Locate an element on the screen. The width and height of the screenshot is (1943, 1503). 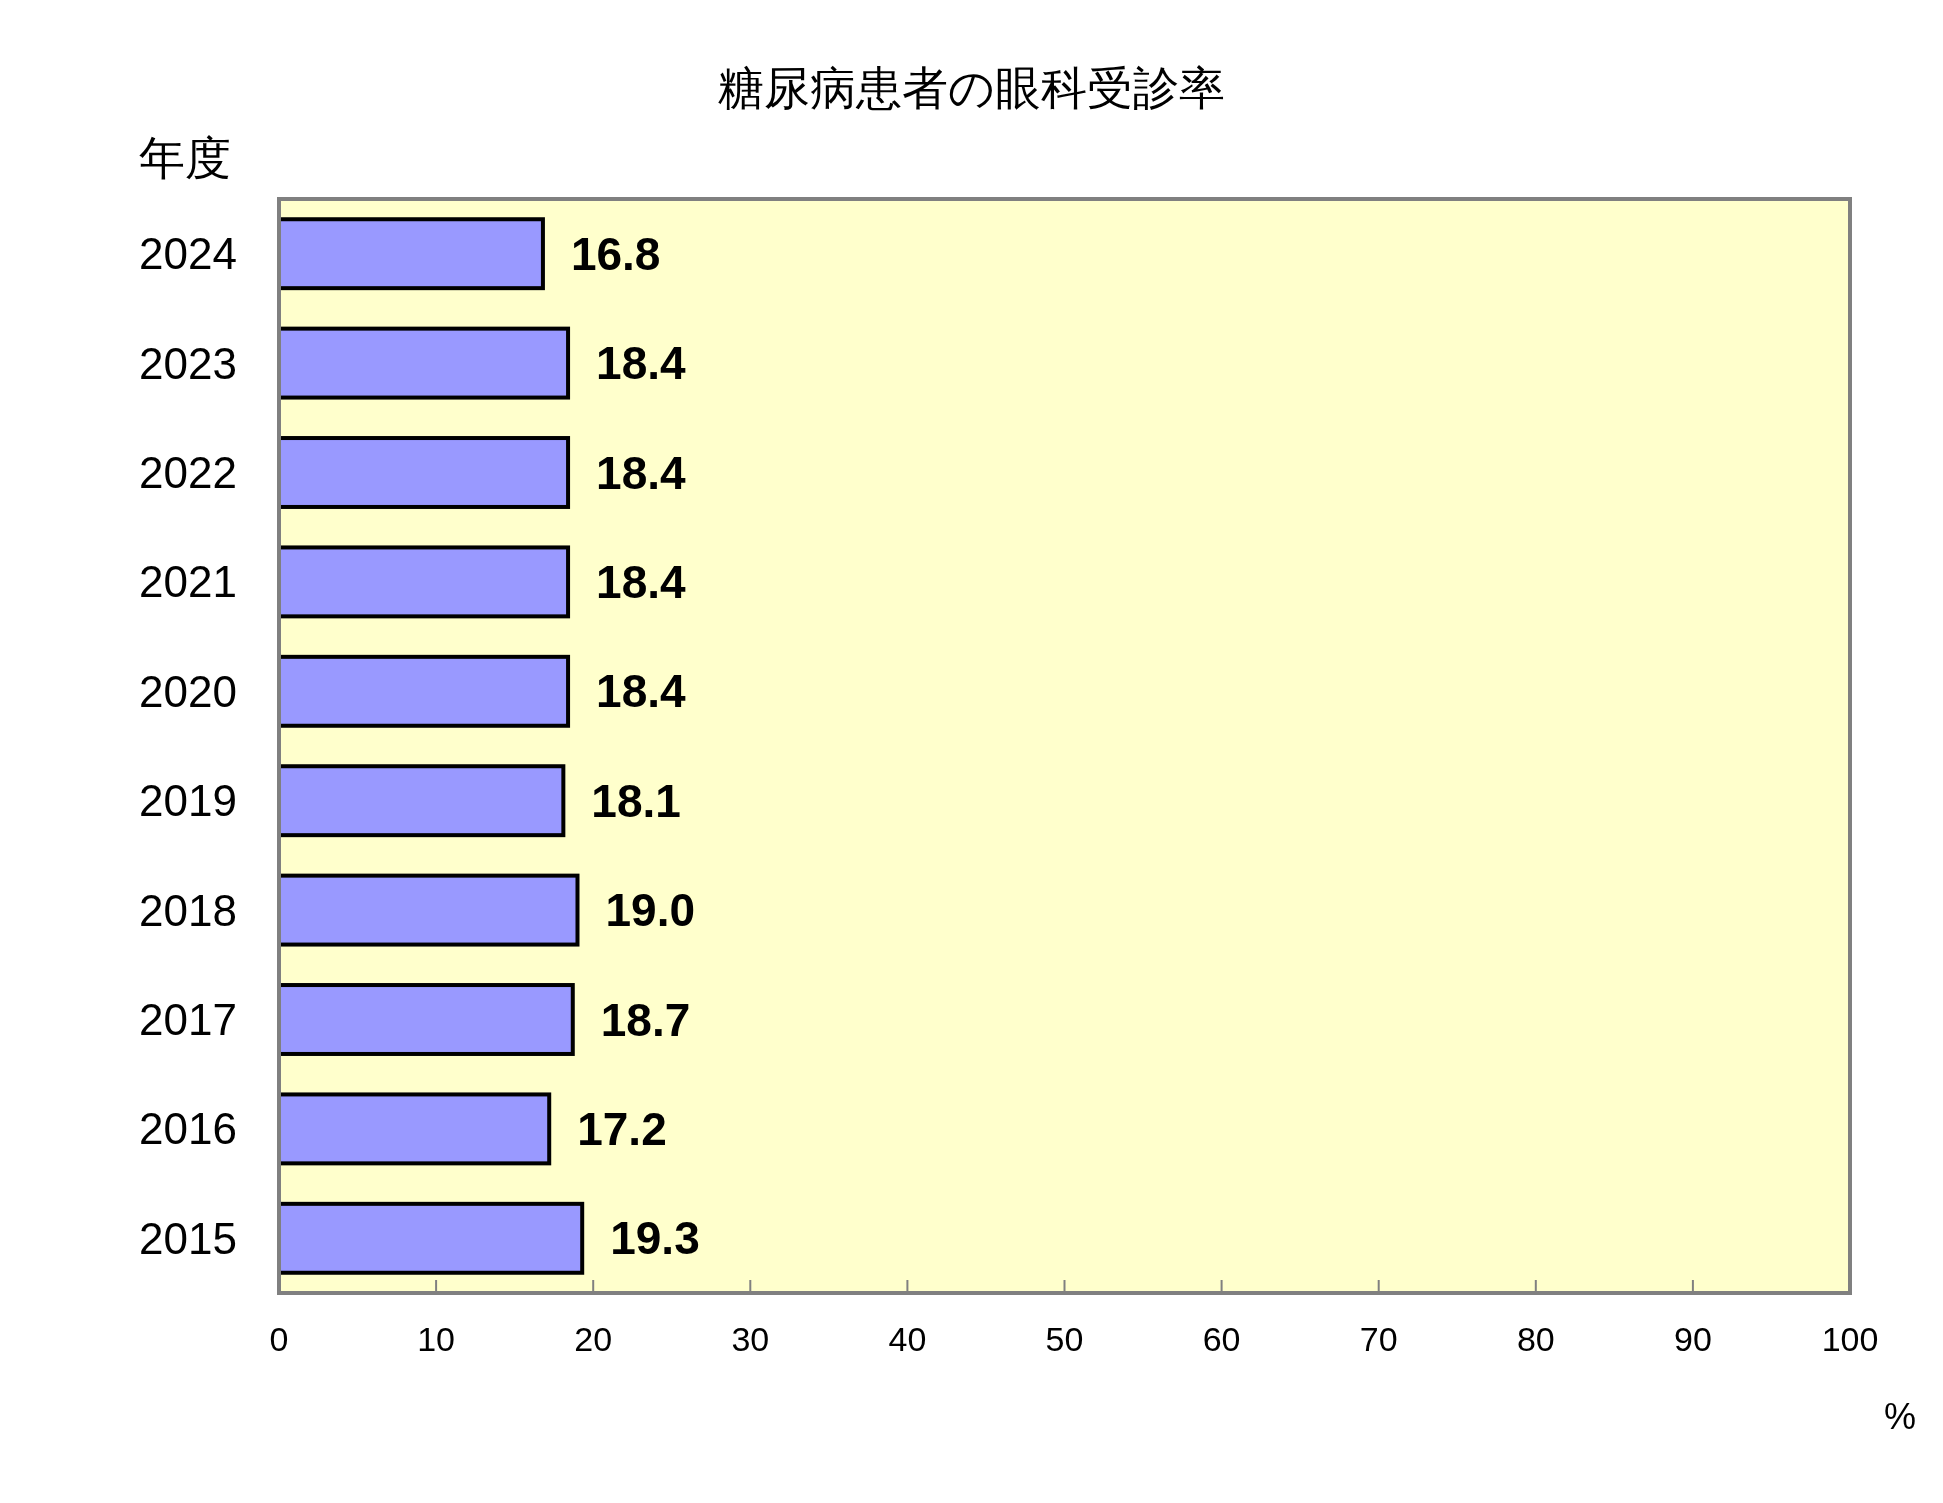
x-axis-title: % is located at coordinates (1900, 1416).